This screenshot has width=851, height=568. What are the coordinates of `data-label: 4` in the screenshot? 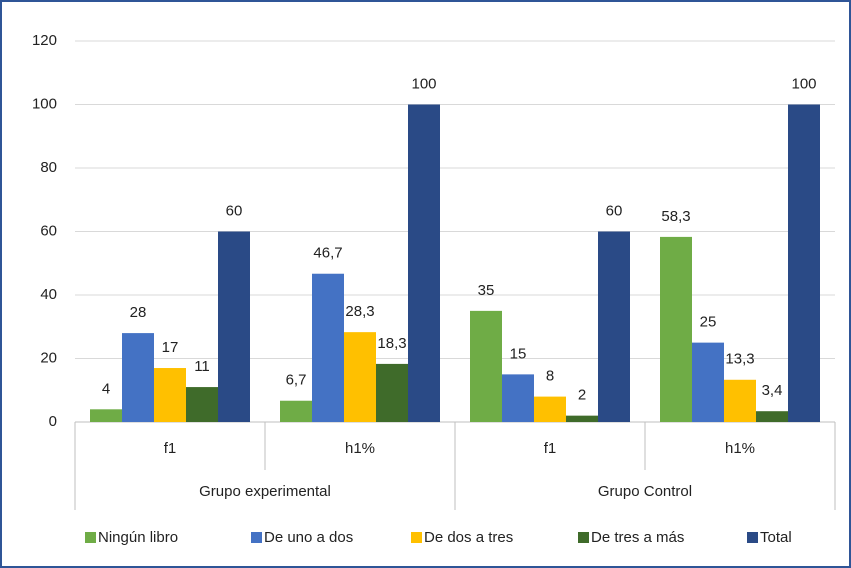 It's located at (106, 388).